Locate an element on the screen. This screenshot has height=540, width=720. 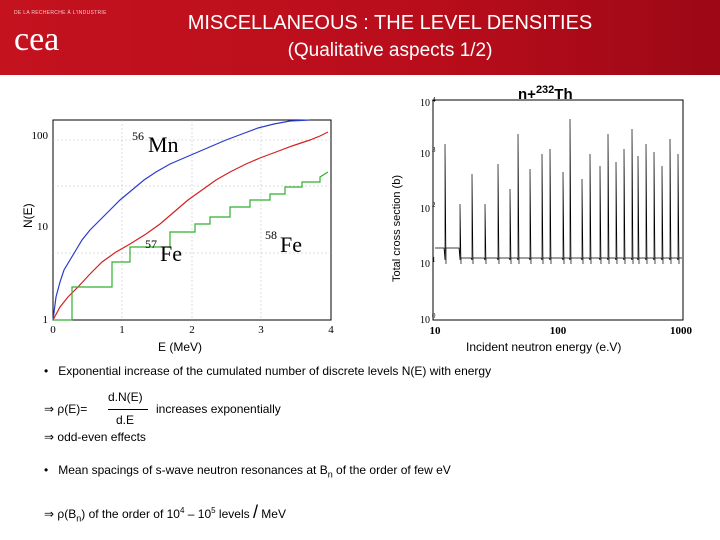
x-tick-label: 1000 is located at coordinates (681, 331).